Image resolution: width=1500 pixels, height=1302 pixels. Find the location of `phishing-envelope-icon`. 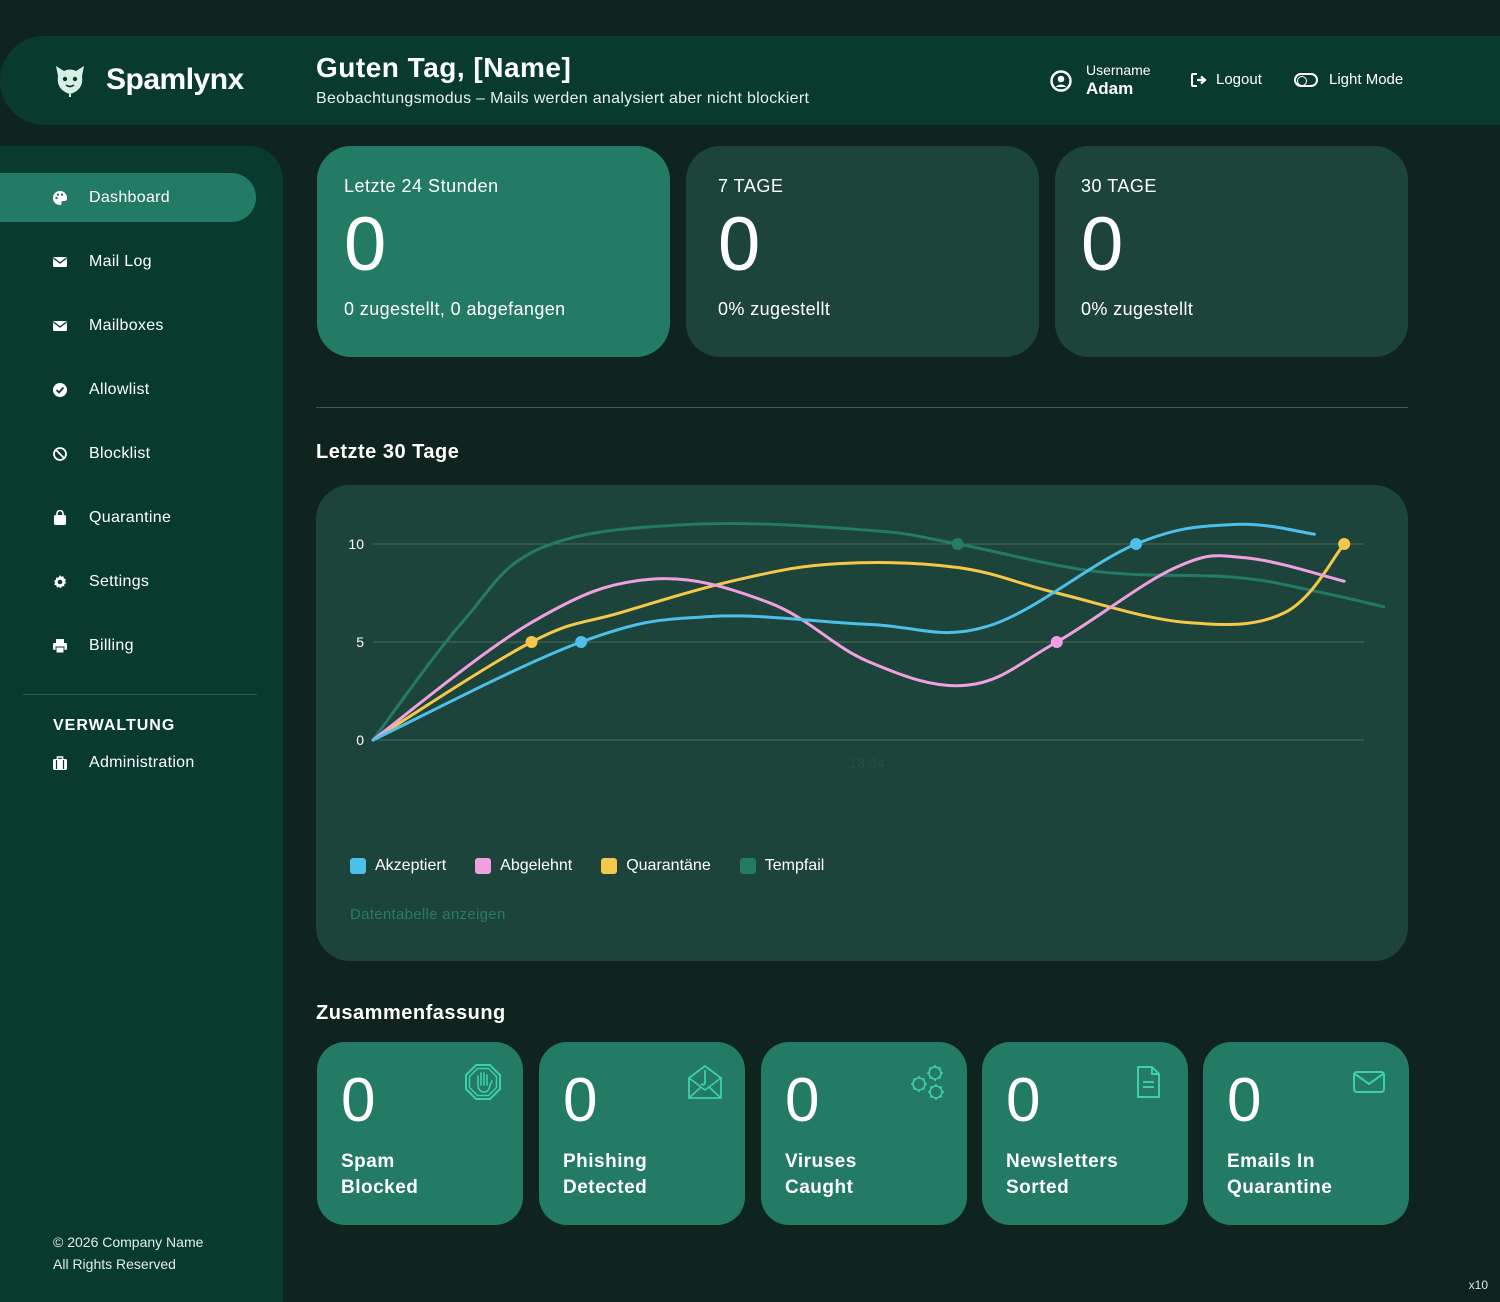

phishing-envelope-icon is located at coordinates (705, 1081).